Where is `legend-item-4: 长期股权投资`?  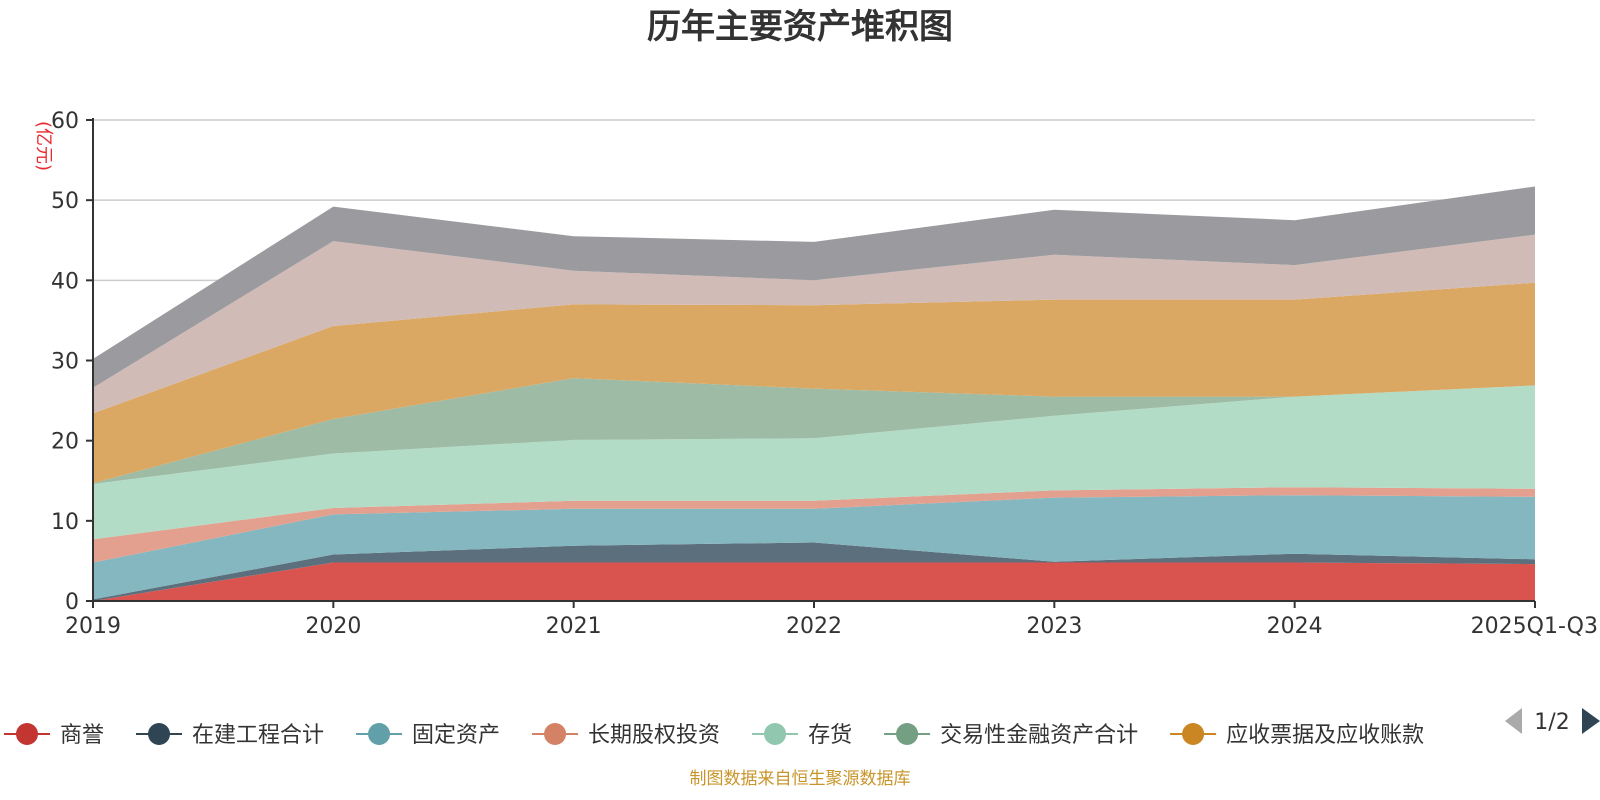 legend-item-4: 长期股权投资 is located at coordinates (626, 735).